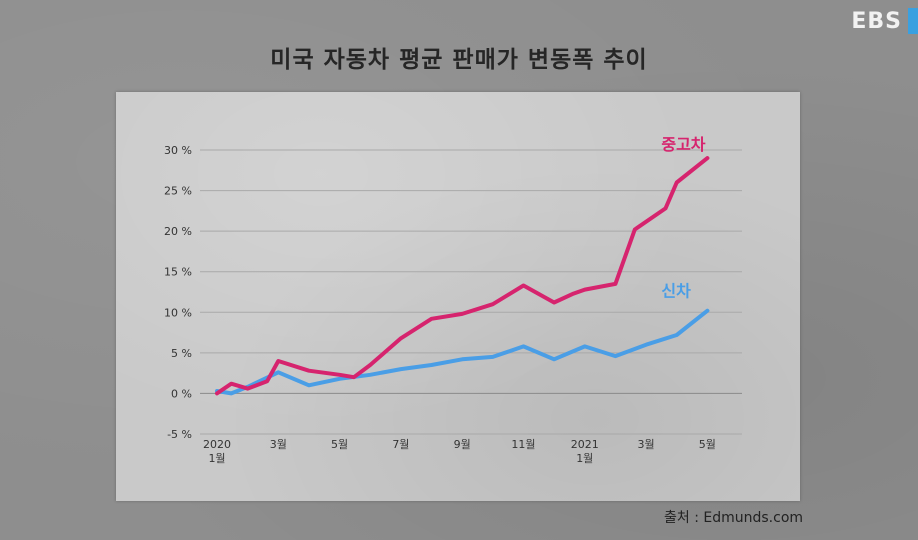  What do you see at coordinates (178, 312) in the screenshot?
I see `y-tick-label: 10 %` at bounding box center [178, 312].